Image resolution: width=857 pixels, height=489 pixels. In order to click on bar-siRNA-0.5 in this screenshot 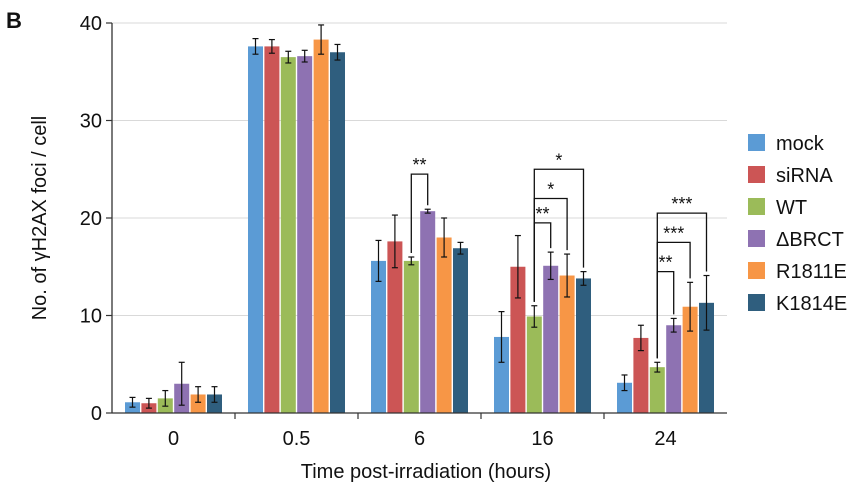, I will do `click(272, 230)`.